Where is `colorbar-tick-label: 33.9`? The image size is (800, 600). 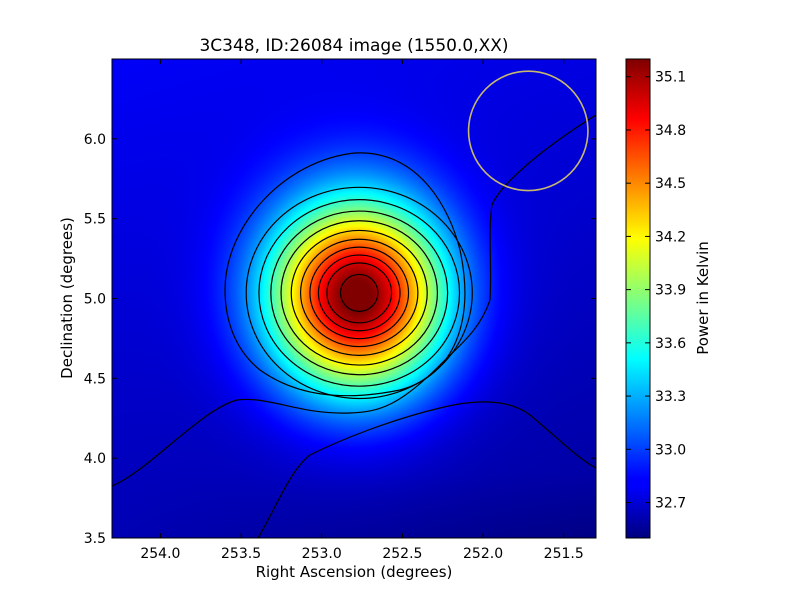 colorbar-tick-label: 33.9 is located at coordinates (670, 291).